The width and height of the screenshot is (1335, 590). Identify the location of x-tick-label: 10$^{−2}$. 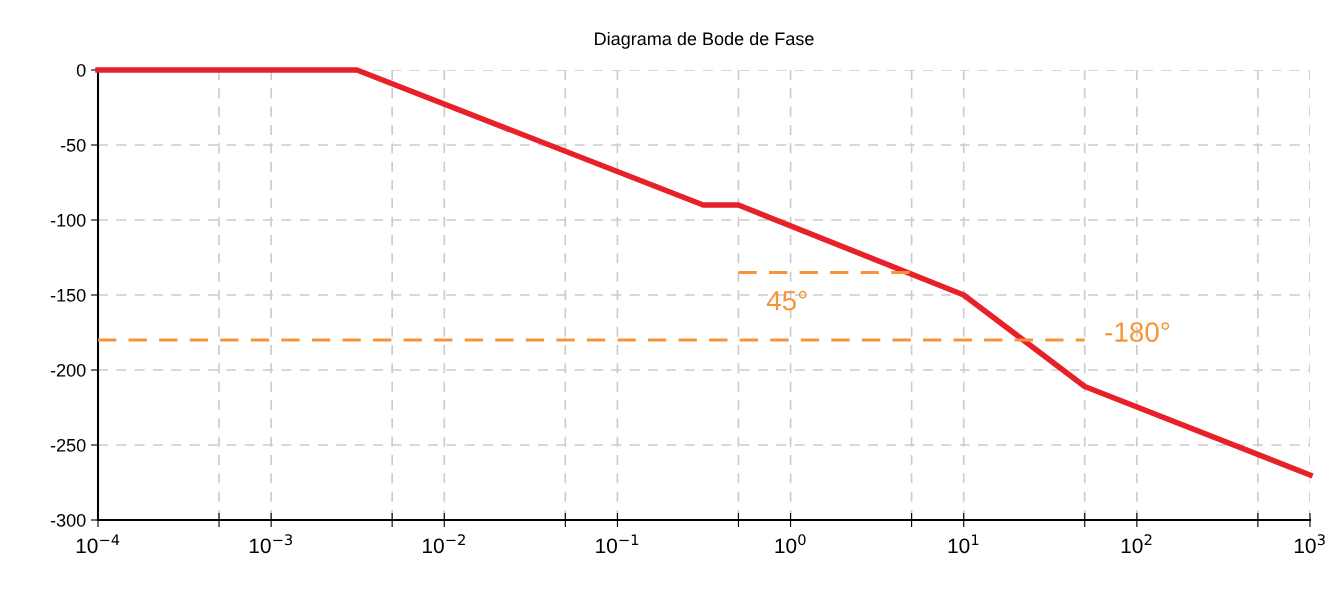
(444, 544).